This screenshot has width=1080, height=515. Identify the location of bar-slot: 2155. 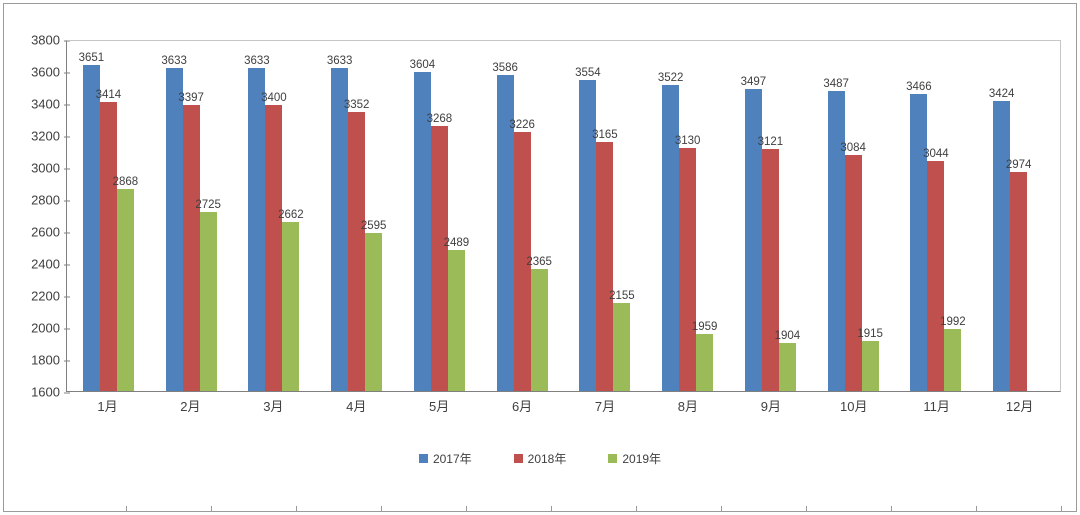
(622, 216).